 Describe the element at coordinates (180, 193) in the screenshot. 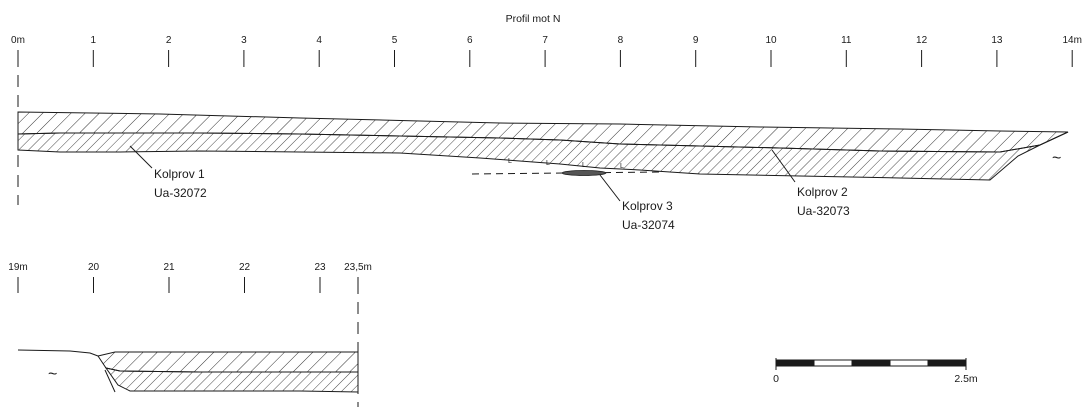

I see `kolprov-1-id: Ua-32072` at that location.